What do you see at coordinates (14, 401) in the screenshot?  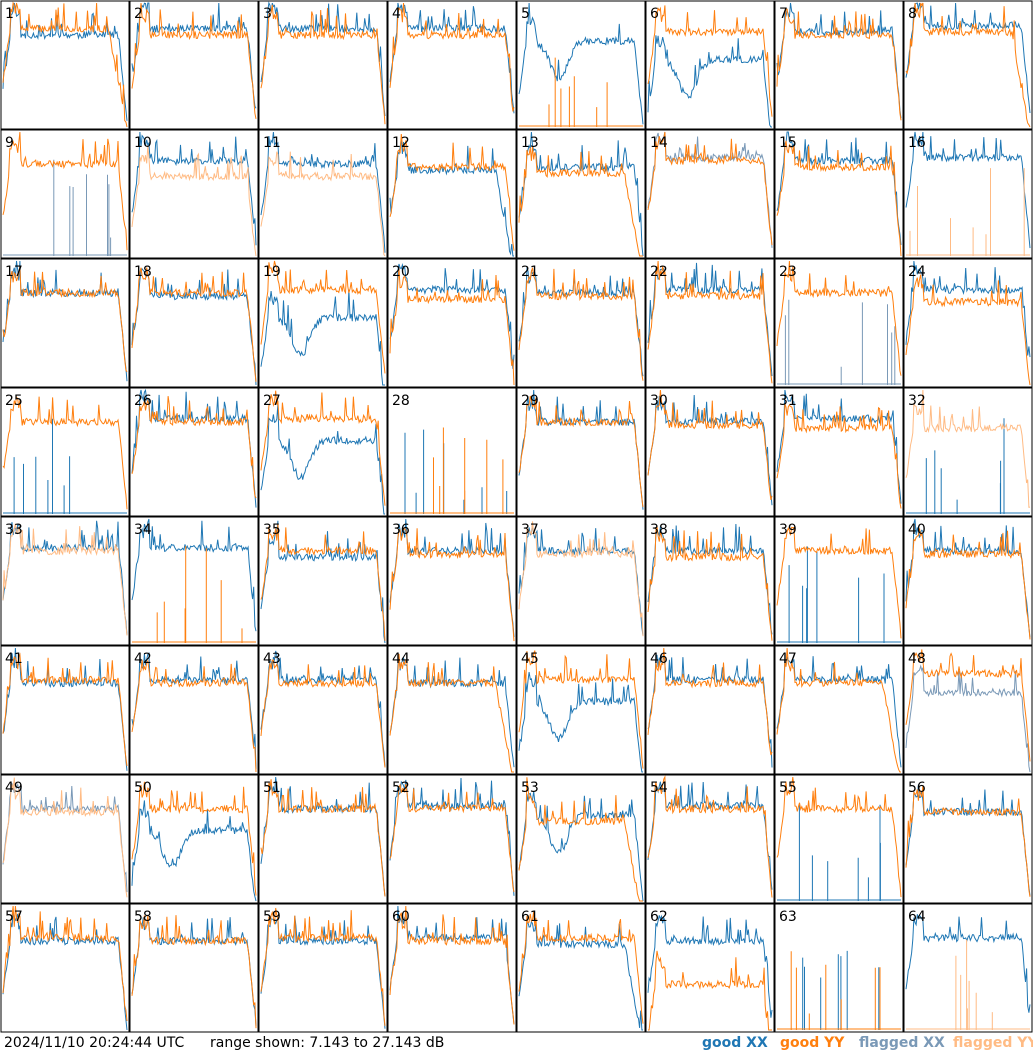 I see `panel-label: 25` at bounding box center [14, 401].